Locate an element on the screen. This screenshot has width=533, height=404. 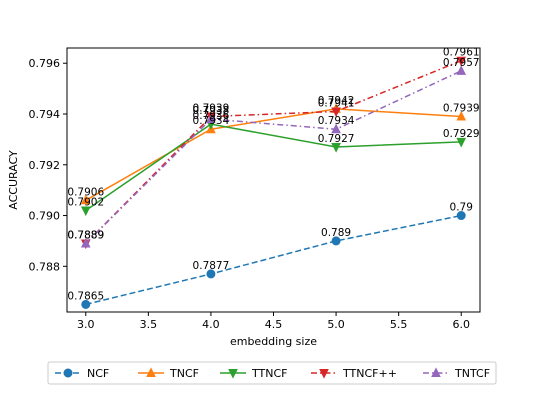
data-label-ttncf: 0.7927 is located at coordinates (336, 139).